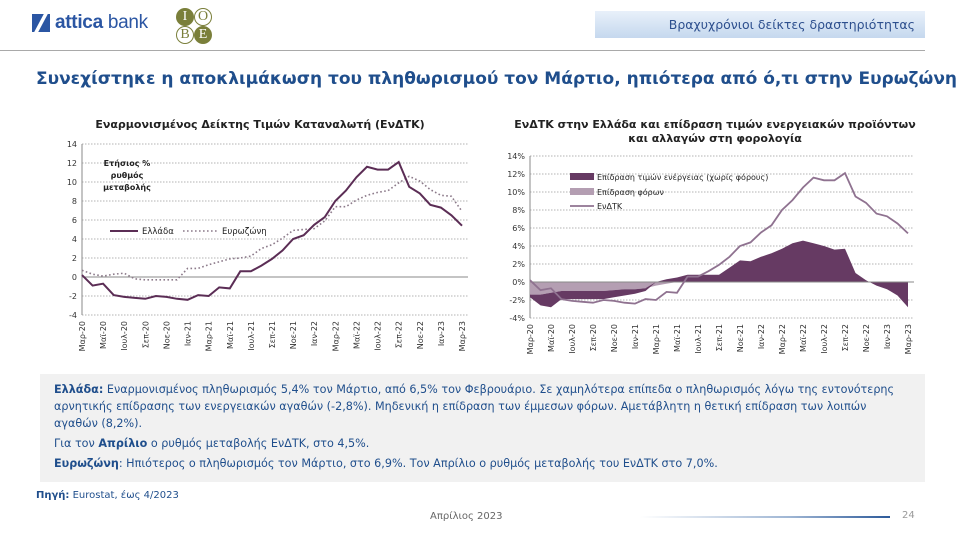 Image resolution: width=960 pixels, height=540 pixels. I want to click on y-tick-label: 2%, so click(518, 264).